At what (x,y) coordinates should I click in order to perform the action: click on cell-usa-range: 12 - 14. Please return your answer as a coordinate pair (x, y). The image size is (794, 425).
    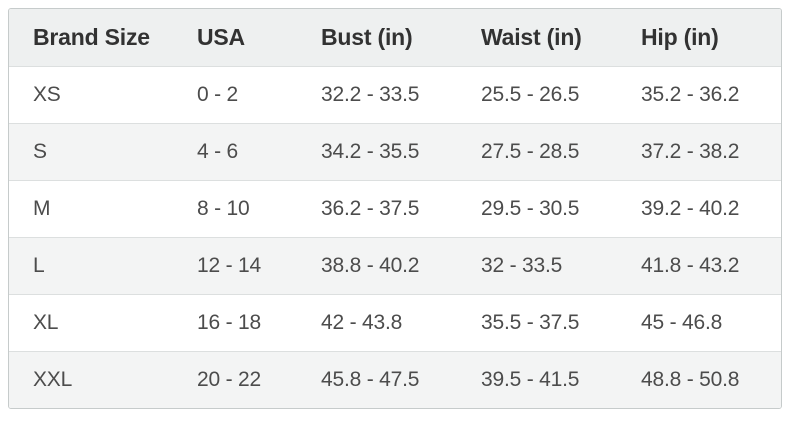
    Looking at the image, I should click on (229, 265).